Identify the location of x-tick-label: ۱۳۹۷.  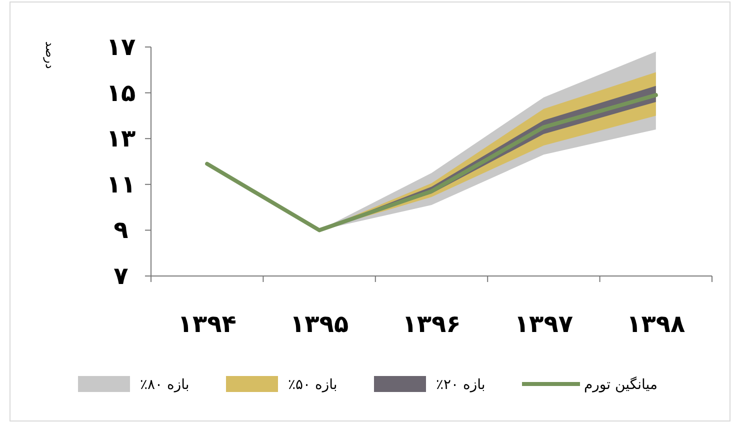
(544, 324).